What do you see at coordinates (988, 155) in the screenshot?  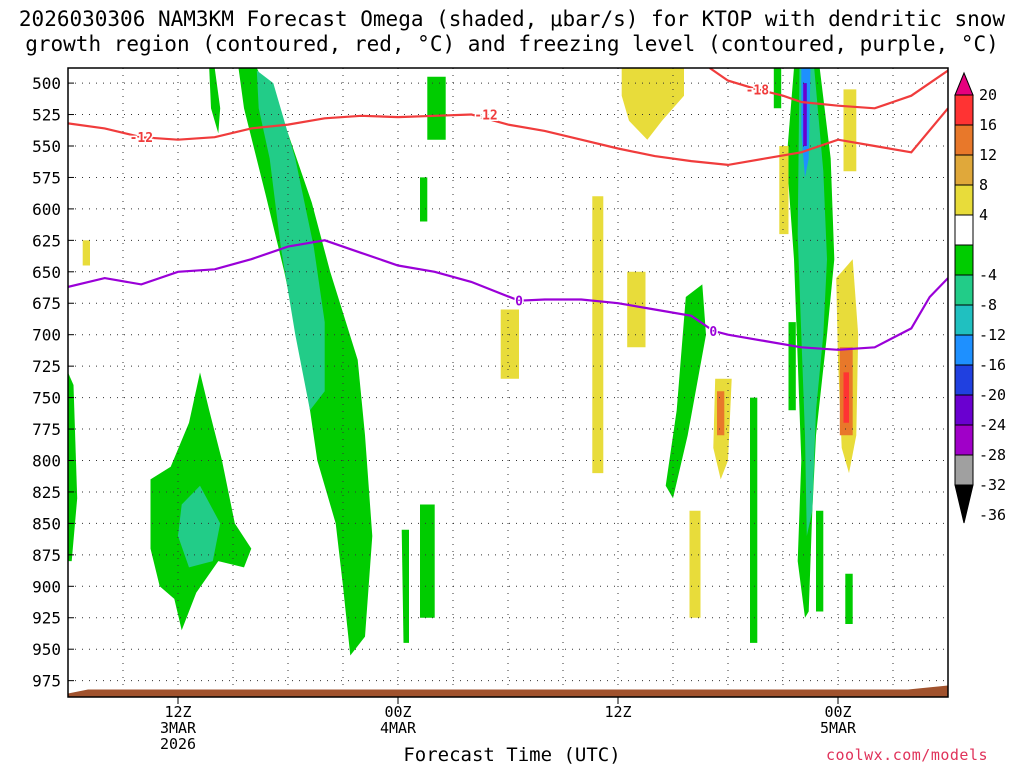 I see `colorbar-label-2: 12` at bounding box center [988, 155].